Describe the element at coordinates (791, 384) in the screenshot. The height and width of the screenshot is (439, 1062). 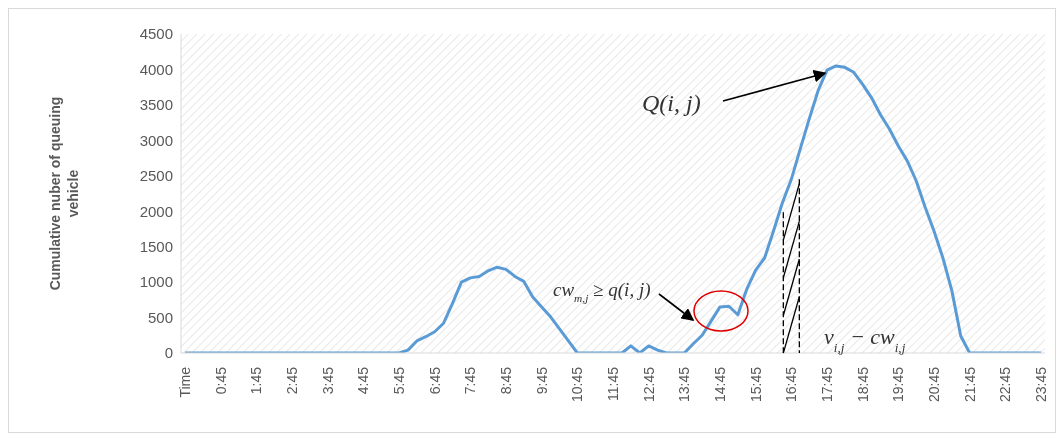
I see `x-tick-label: 16:45` at that location.